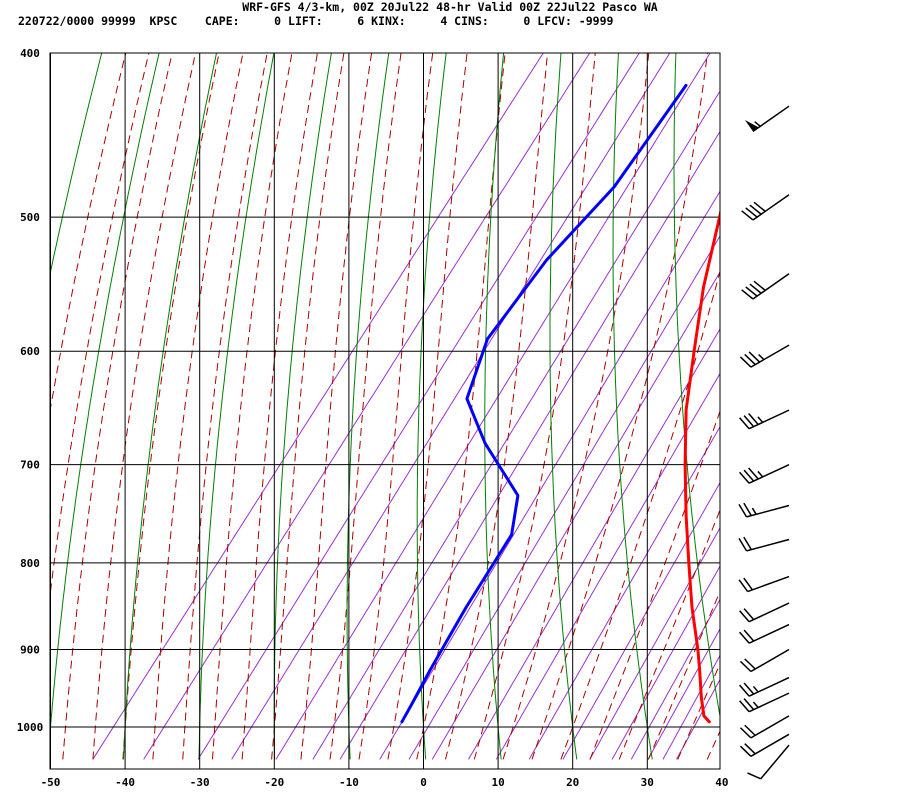 This screenshot has height=800, width=900. Describe the element at coordinates (274, 782) in the screenshot. I see `x-tick-label: -20` at that location.